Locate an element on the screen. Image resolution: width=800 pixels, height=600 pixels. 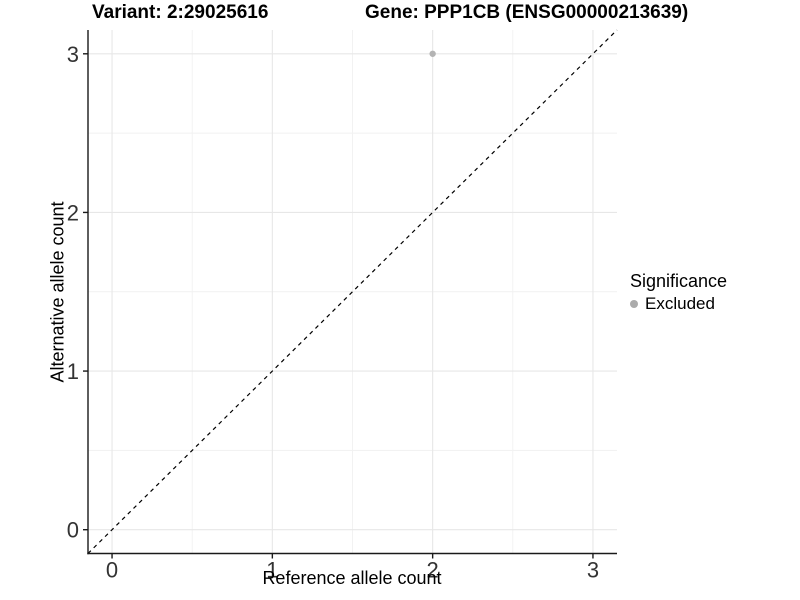
x-tick-label: 1 is located at coordinates (272, 570).